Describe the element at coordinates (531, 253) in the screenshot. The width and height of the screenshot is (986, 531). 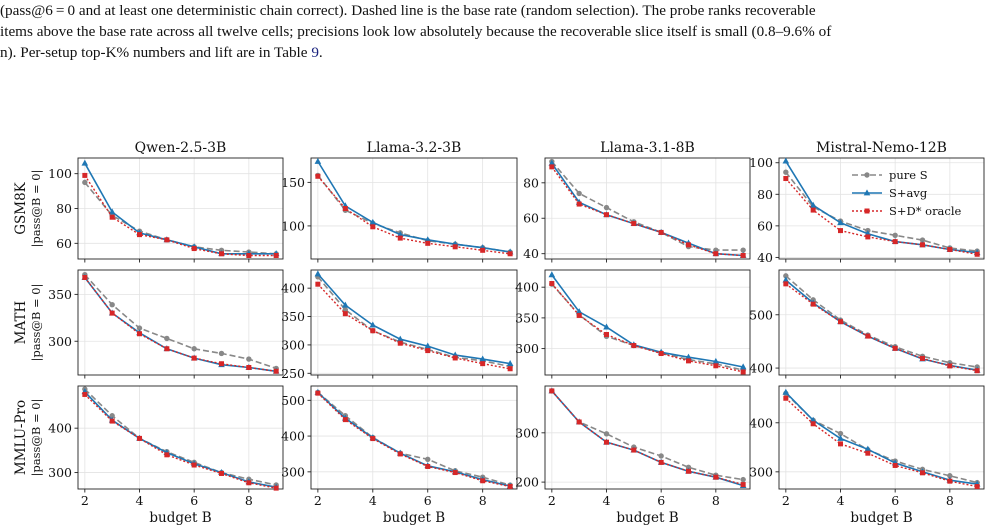
I see `y-tick-label: 40` at that location.